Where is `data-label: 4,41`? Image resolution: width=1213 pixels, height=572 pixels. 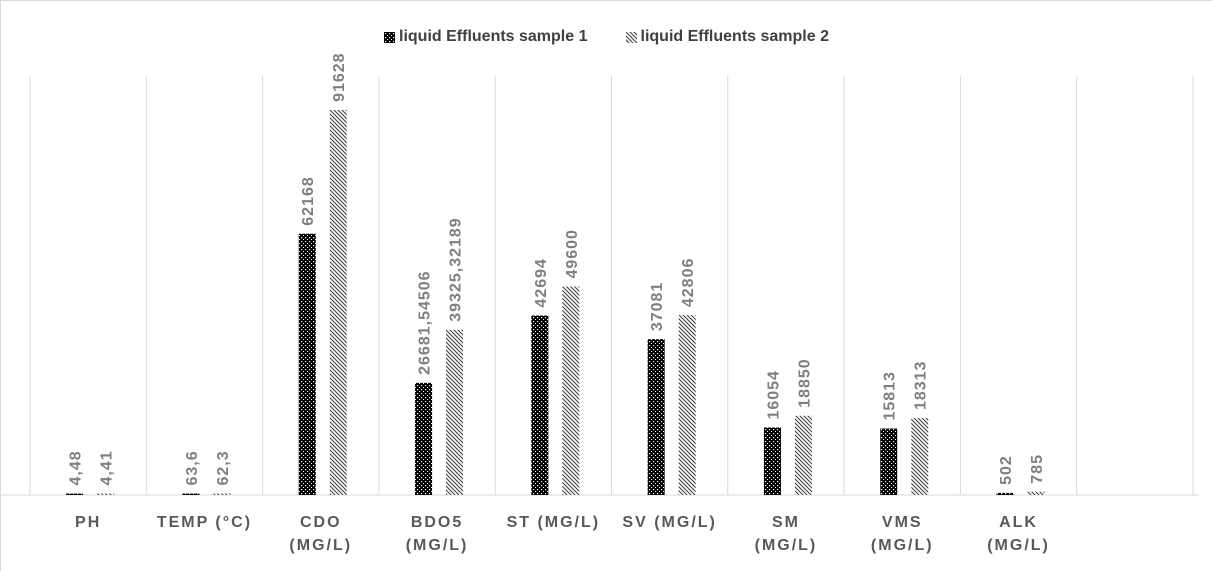
data-label: 4,41 is located at coordinates (107, 467).